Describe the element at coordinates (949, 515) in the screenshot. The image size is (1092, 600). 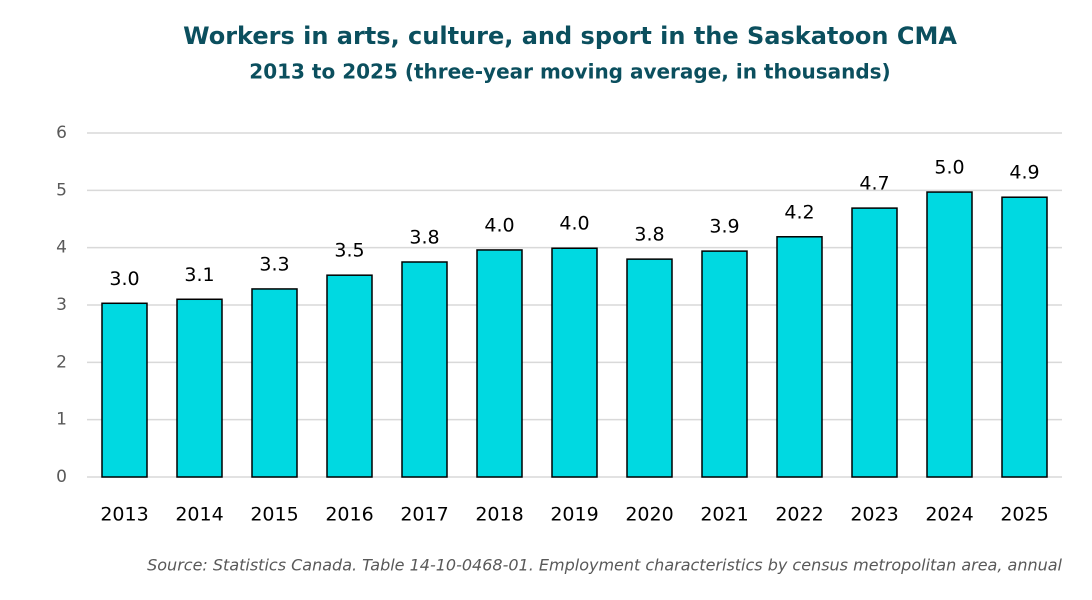
I see `x-tick-label: 2024` at that location.